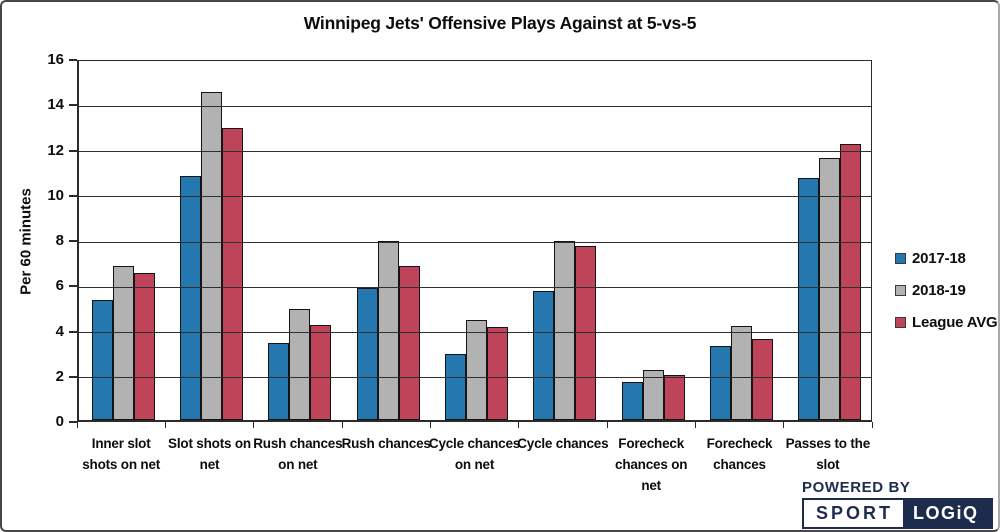  What do you see at coordinates (59, 286) in the screenshot?
I see `y-axis-tick-label: 6` at bounding box center [59, 286].